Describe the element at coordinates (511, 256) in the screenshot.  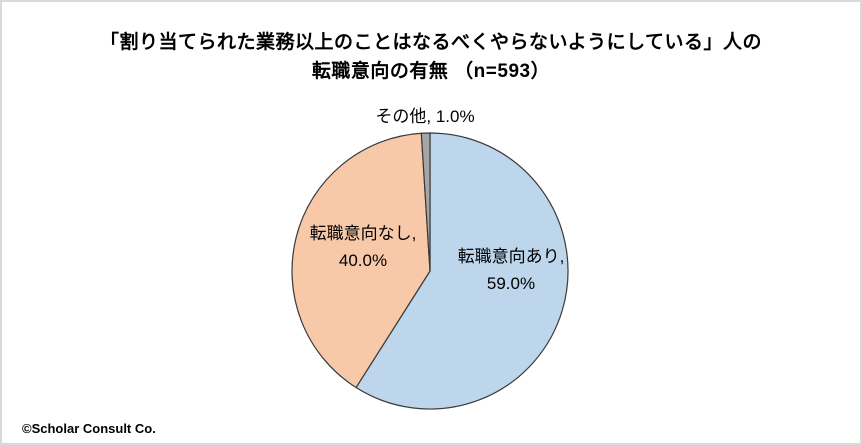
I see `data-label-ari-name: 転職意向あり,` at that location.